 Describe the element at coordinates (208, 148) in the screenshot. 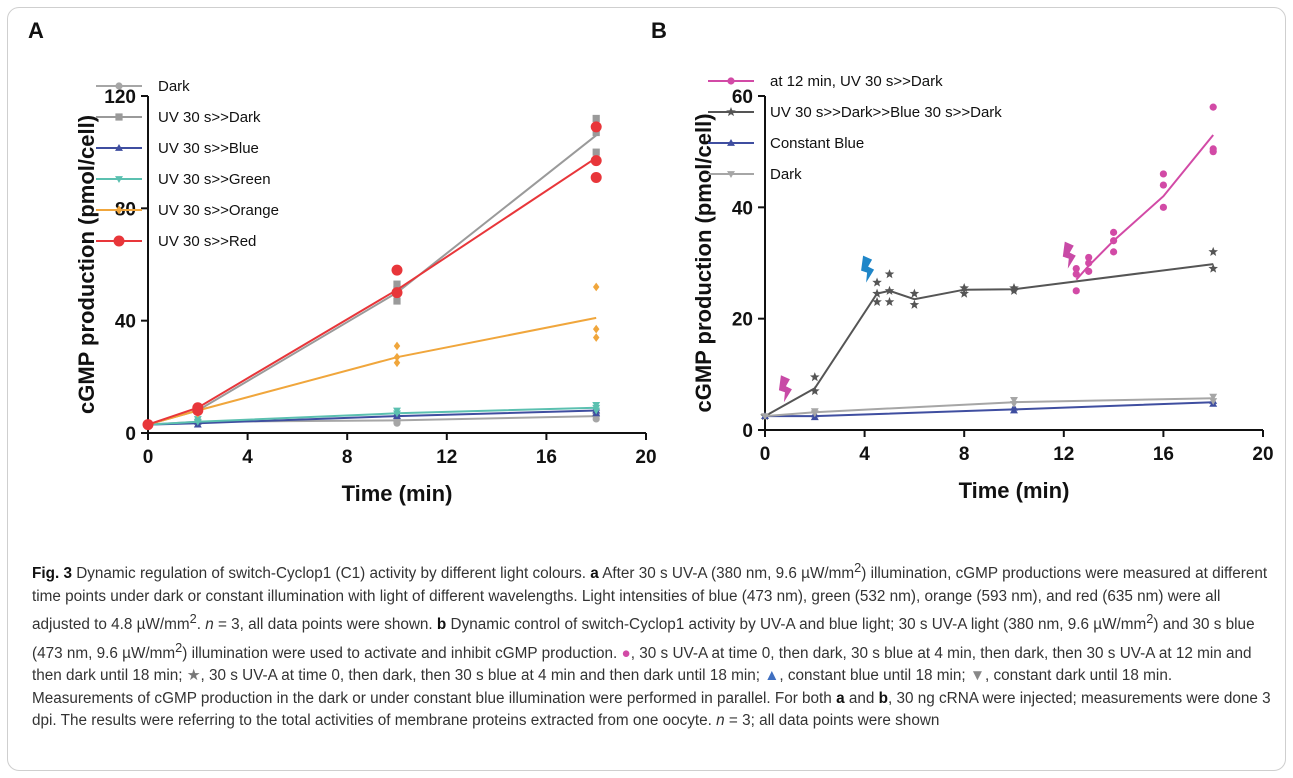

I see `legend-entry: UV 30 s>>Blue` at that location.